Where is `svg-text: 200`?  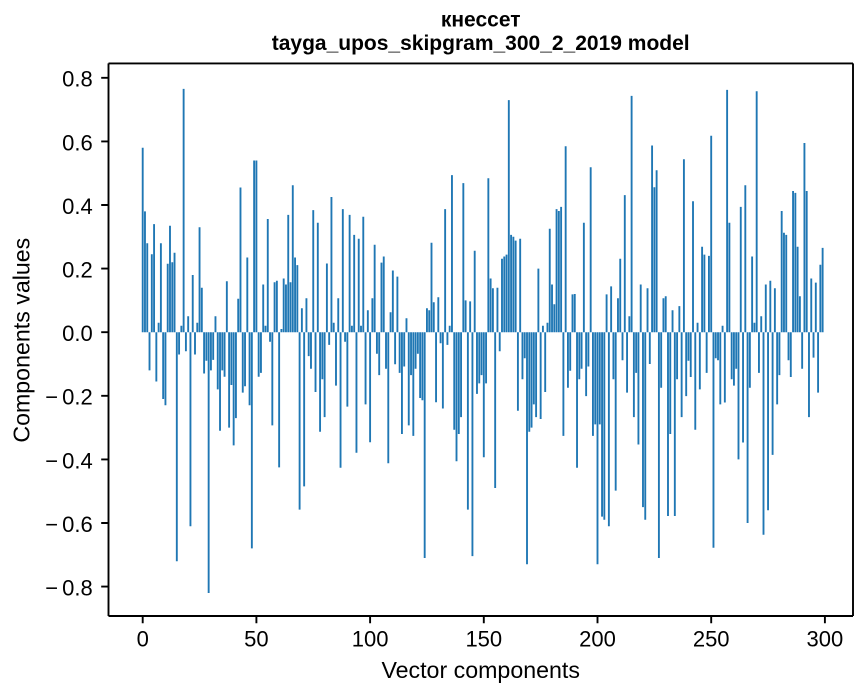
svg-text: 200 is located at coordinates (597, 638).